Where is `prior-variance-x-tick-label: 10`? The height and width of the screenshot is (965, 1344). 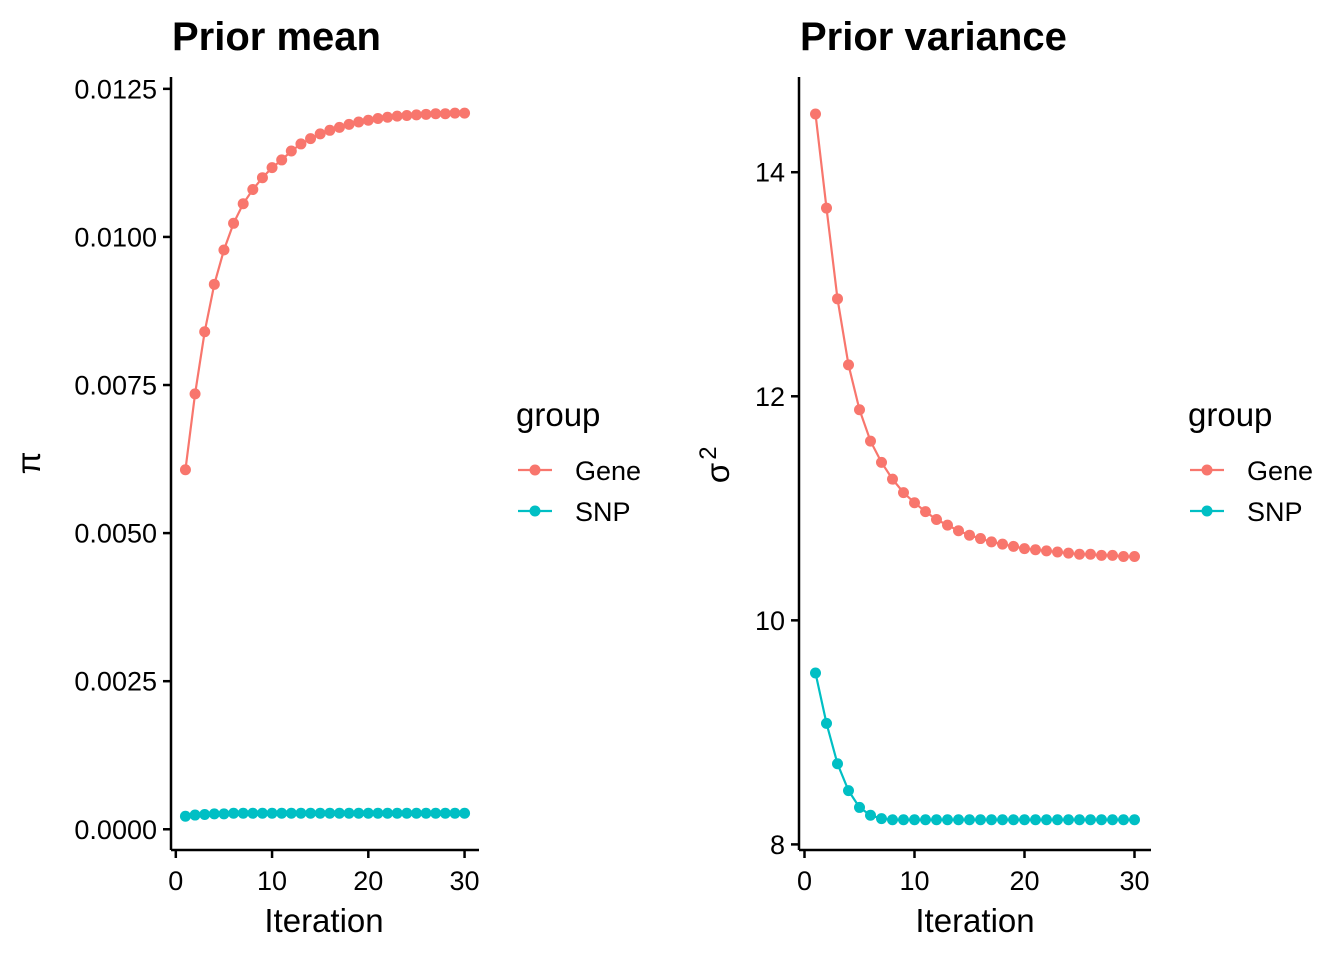
prior-variance-x-tick-label: 10 is located at coordinates (914, 881).